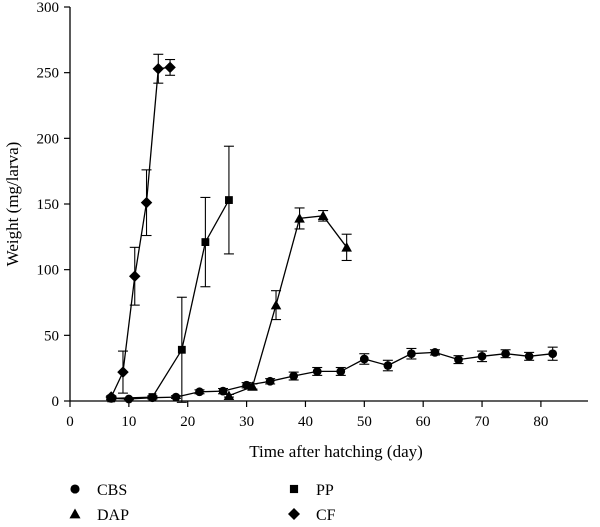  What do you see at coordinates (202, 503) in the screenshot?
I see `legend: CBS PP DAP CF` at bounding box center [202, 503].